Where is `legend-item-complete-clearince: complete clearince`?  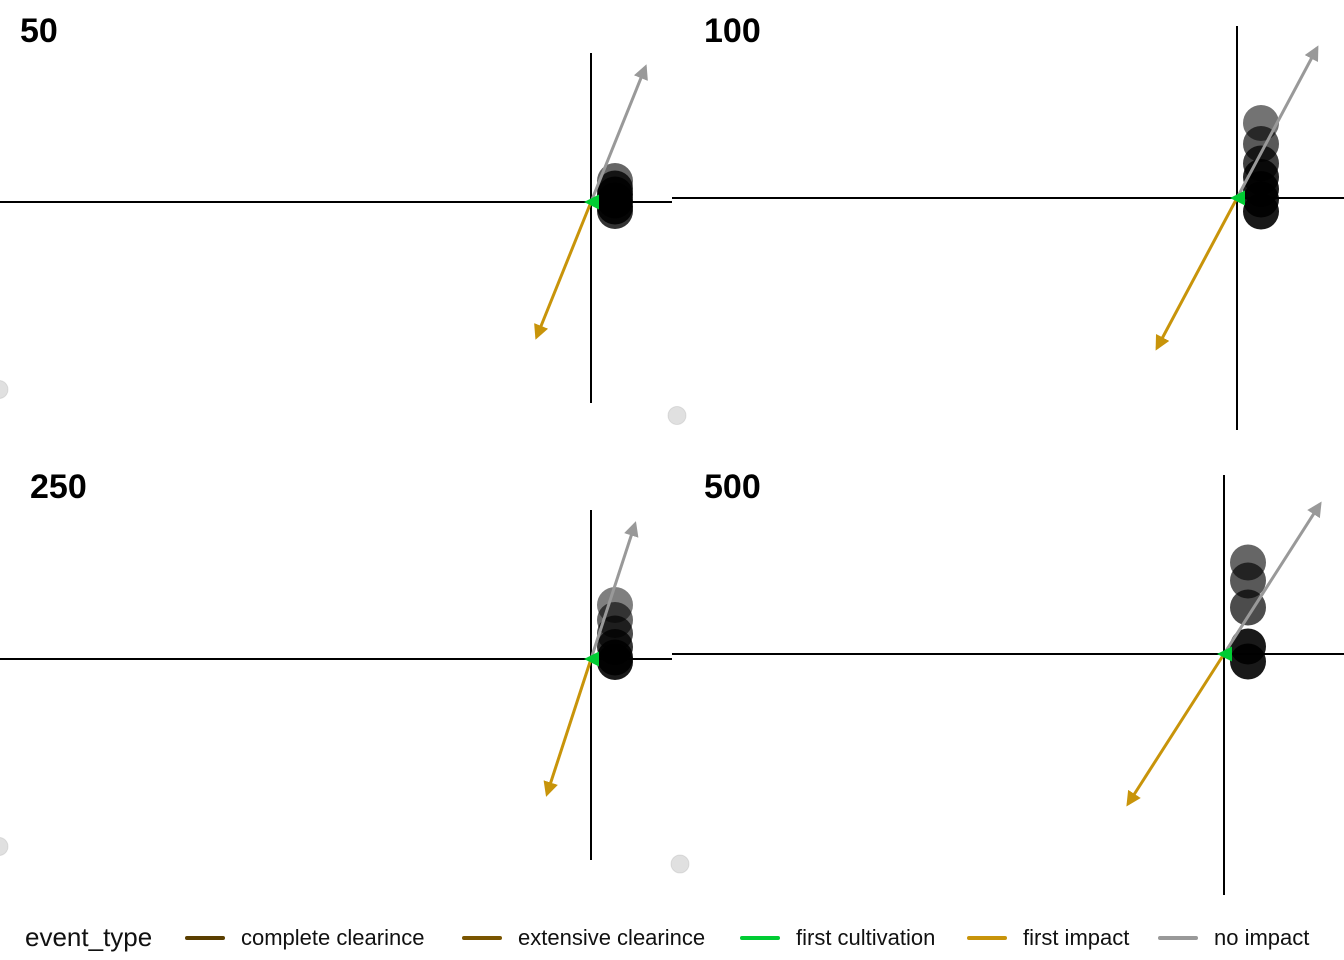
legend-item-complete-clearince: complete clearince is located at coordinates (304, 938).